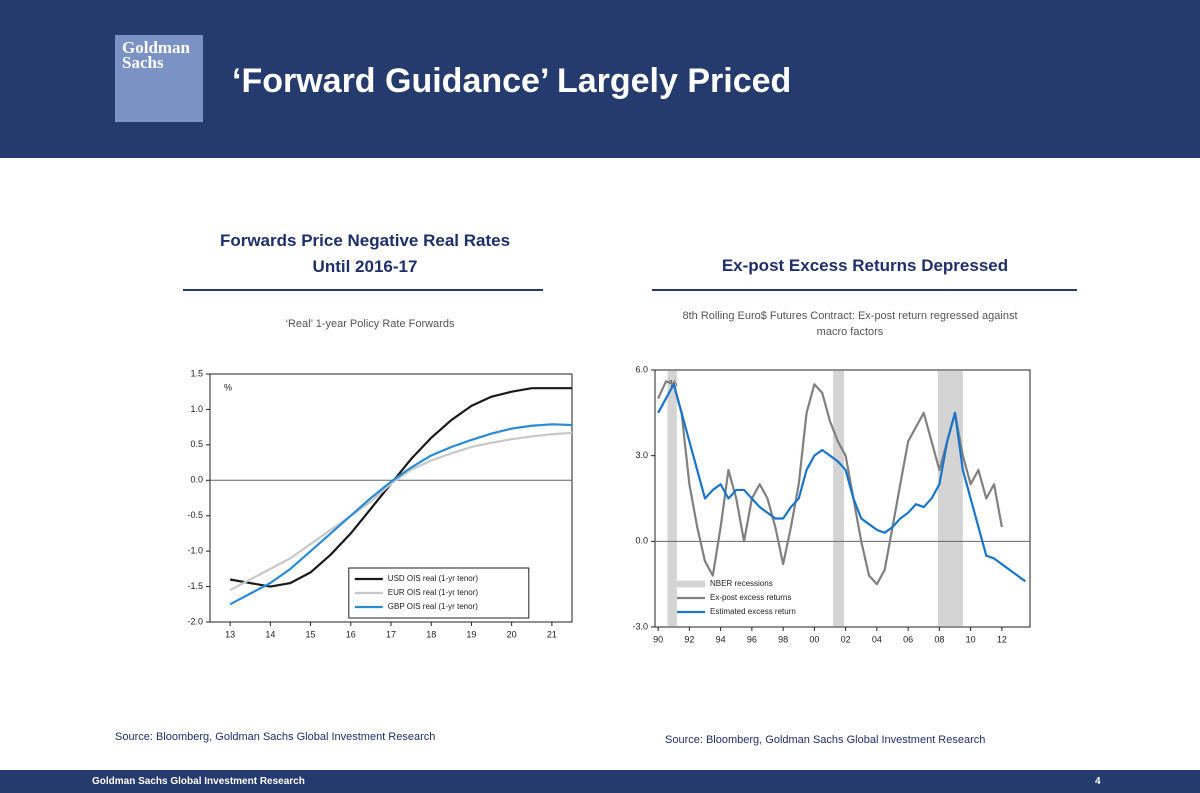  What do you see at coordinates (198, 781) in the screenshot?
I see `footer-text: Goldman Sachs Global Investment Research` at bounding box center [198, 781].